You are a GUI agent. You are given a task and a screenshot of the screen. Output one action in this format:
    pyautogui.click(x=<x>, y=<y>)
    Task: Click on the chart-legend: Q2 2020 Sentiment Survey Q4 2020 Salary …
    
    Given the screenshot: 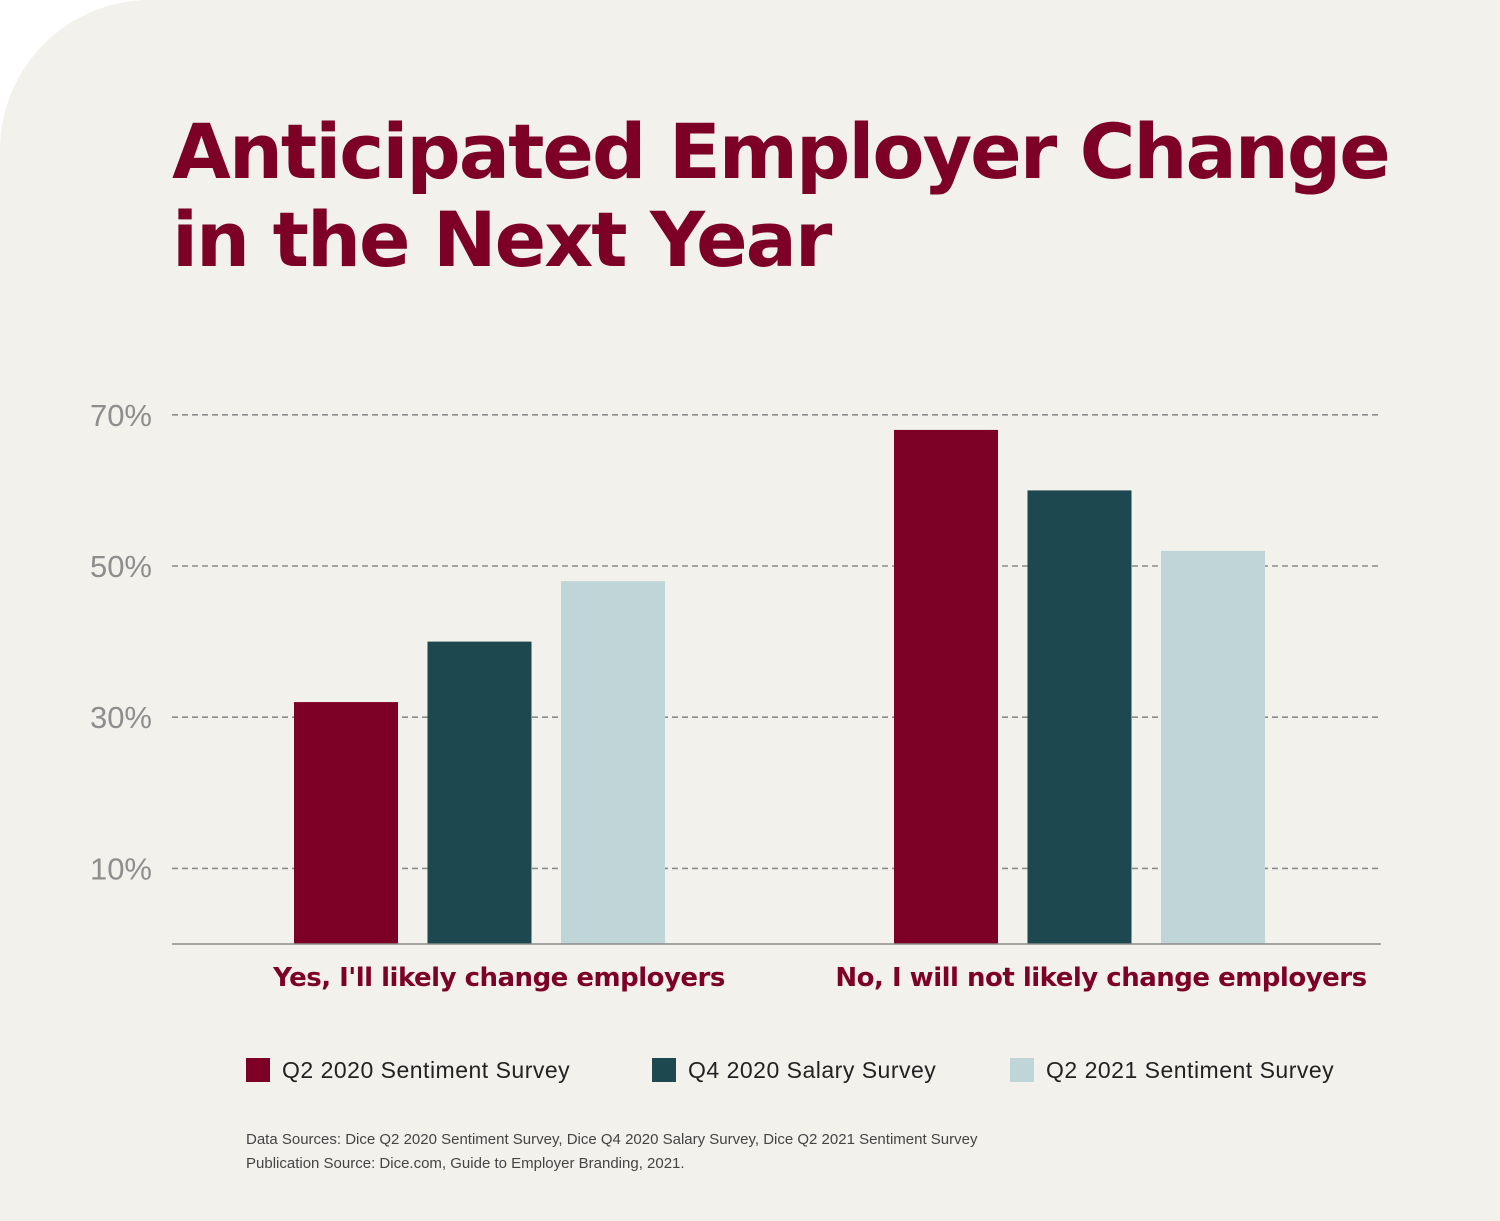 What is the action you would take?
    pyautogui.click(x=750, y=1070)
    